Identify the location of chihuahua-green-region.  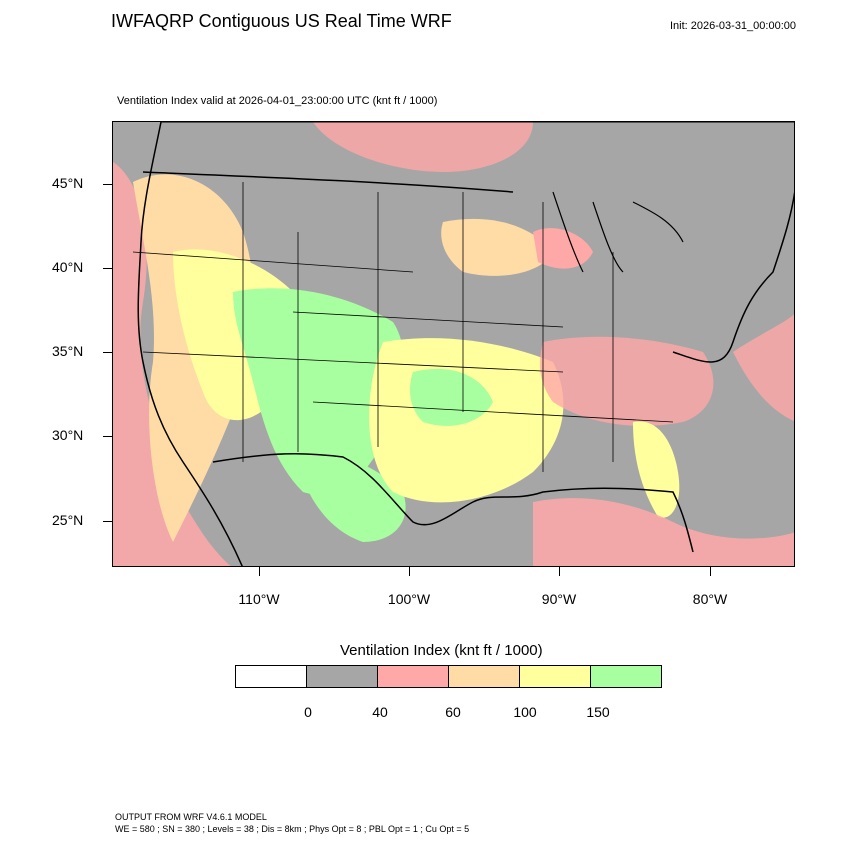
(349, 492).